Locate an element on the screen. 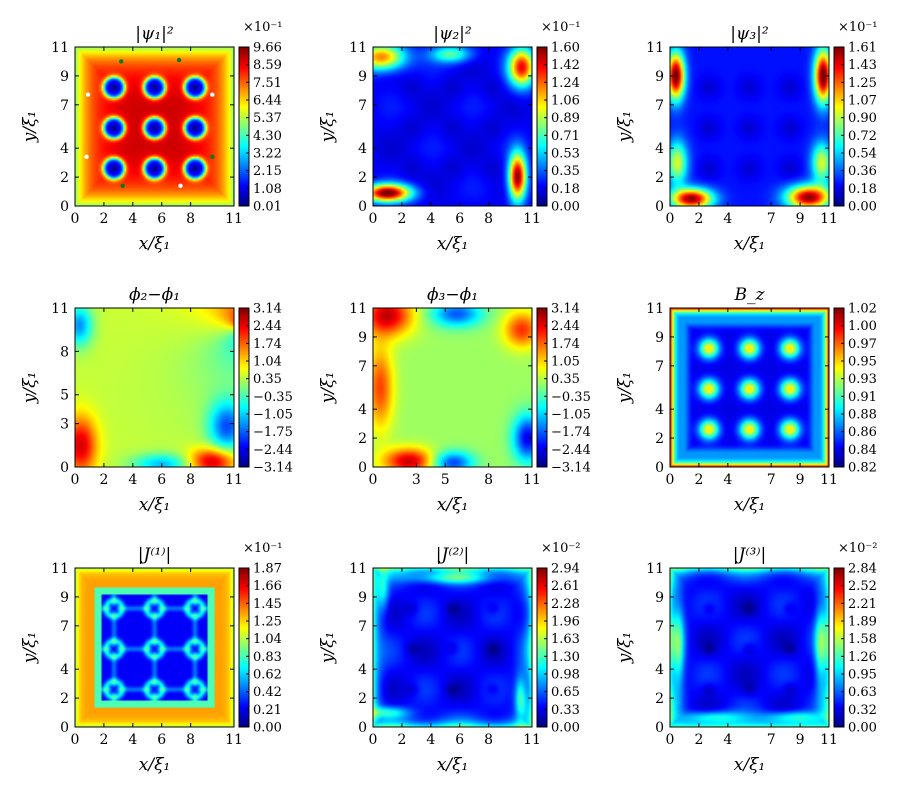  colorbar-tick-label: 0.54 is located at coordinates (862, 154).